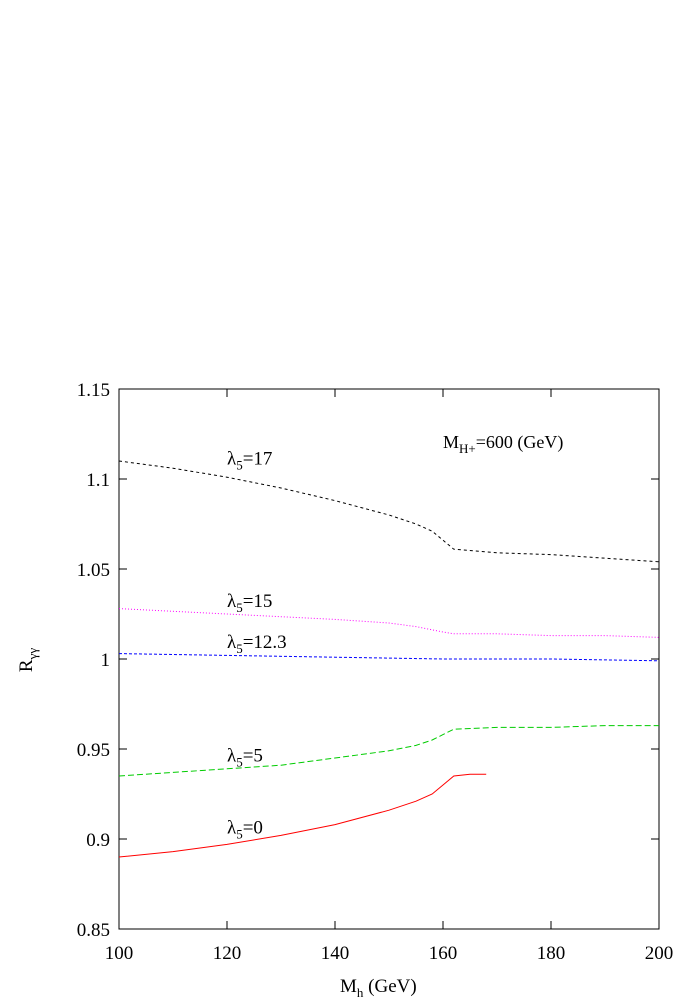 This screenshot has width=700, height=1000. I want to click on x-axis-label: Mh (GeV), so click(378, 988).